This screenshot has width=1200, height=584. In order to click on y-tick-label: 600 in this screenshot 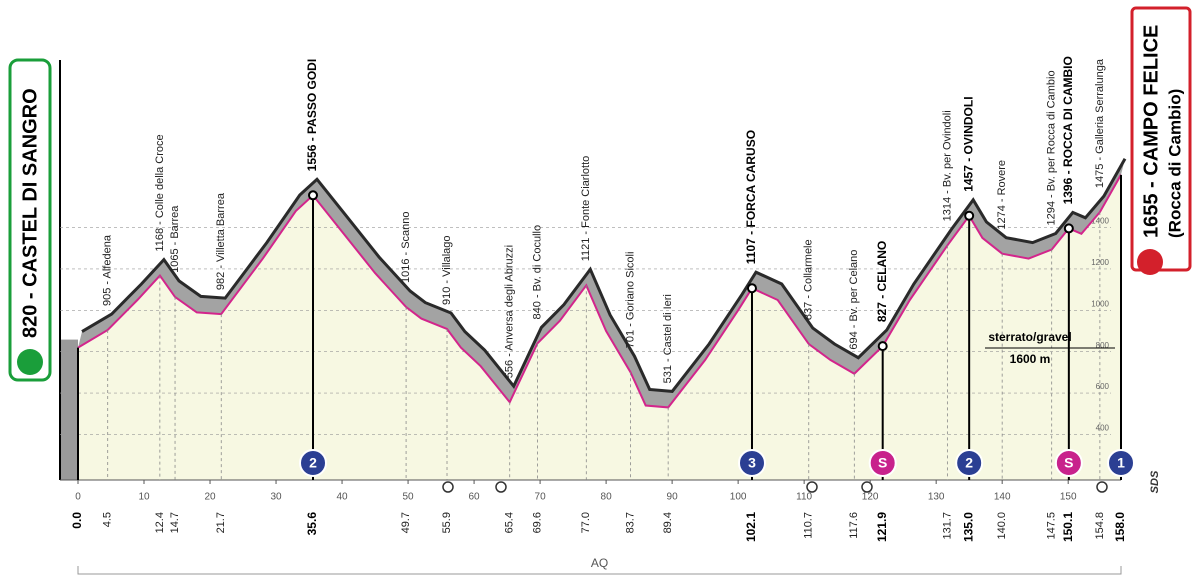, I will do `click(1103, 386)`.